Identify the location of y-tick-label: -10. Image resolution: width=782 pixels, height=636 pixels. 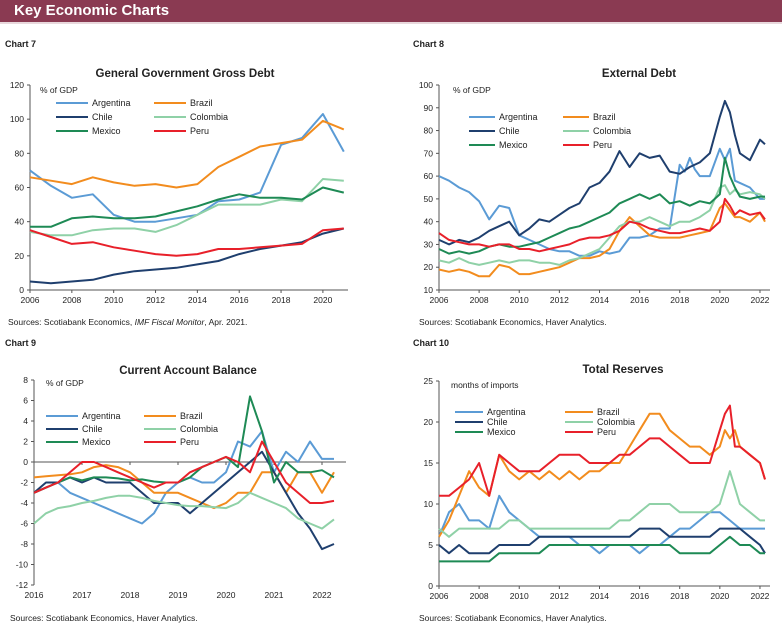
(22, 565).